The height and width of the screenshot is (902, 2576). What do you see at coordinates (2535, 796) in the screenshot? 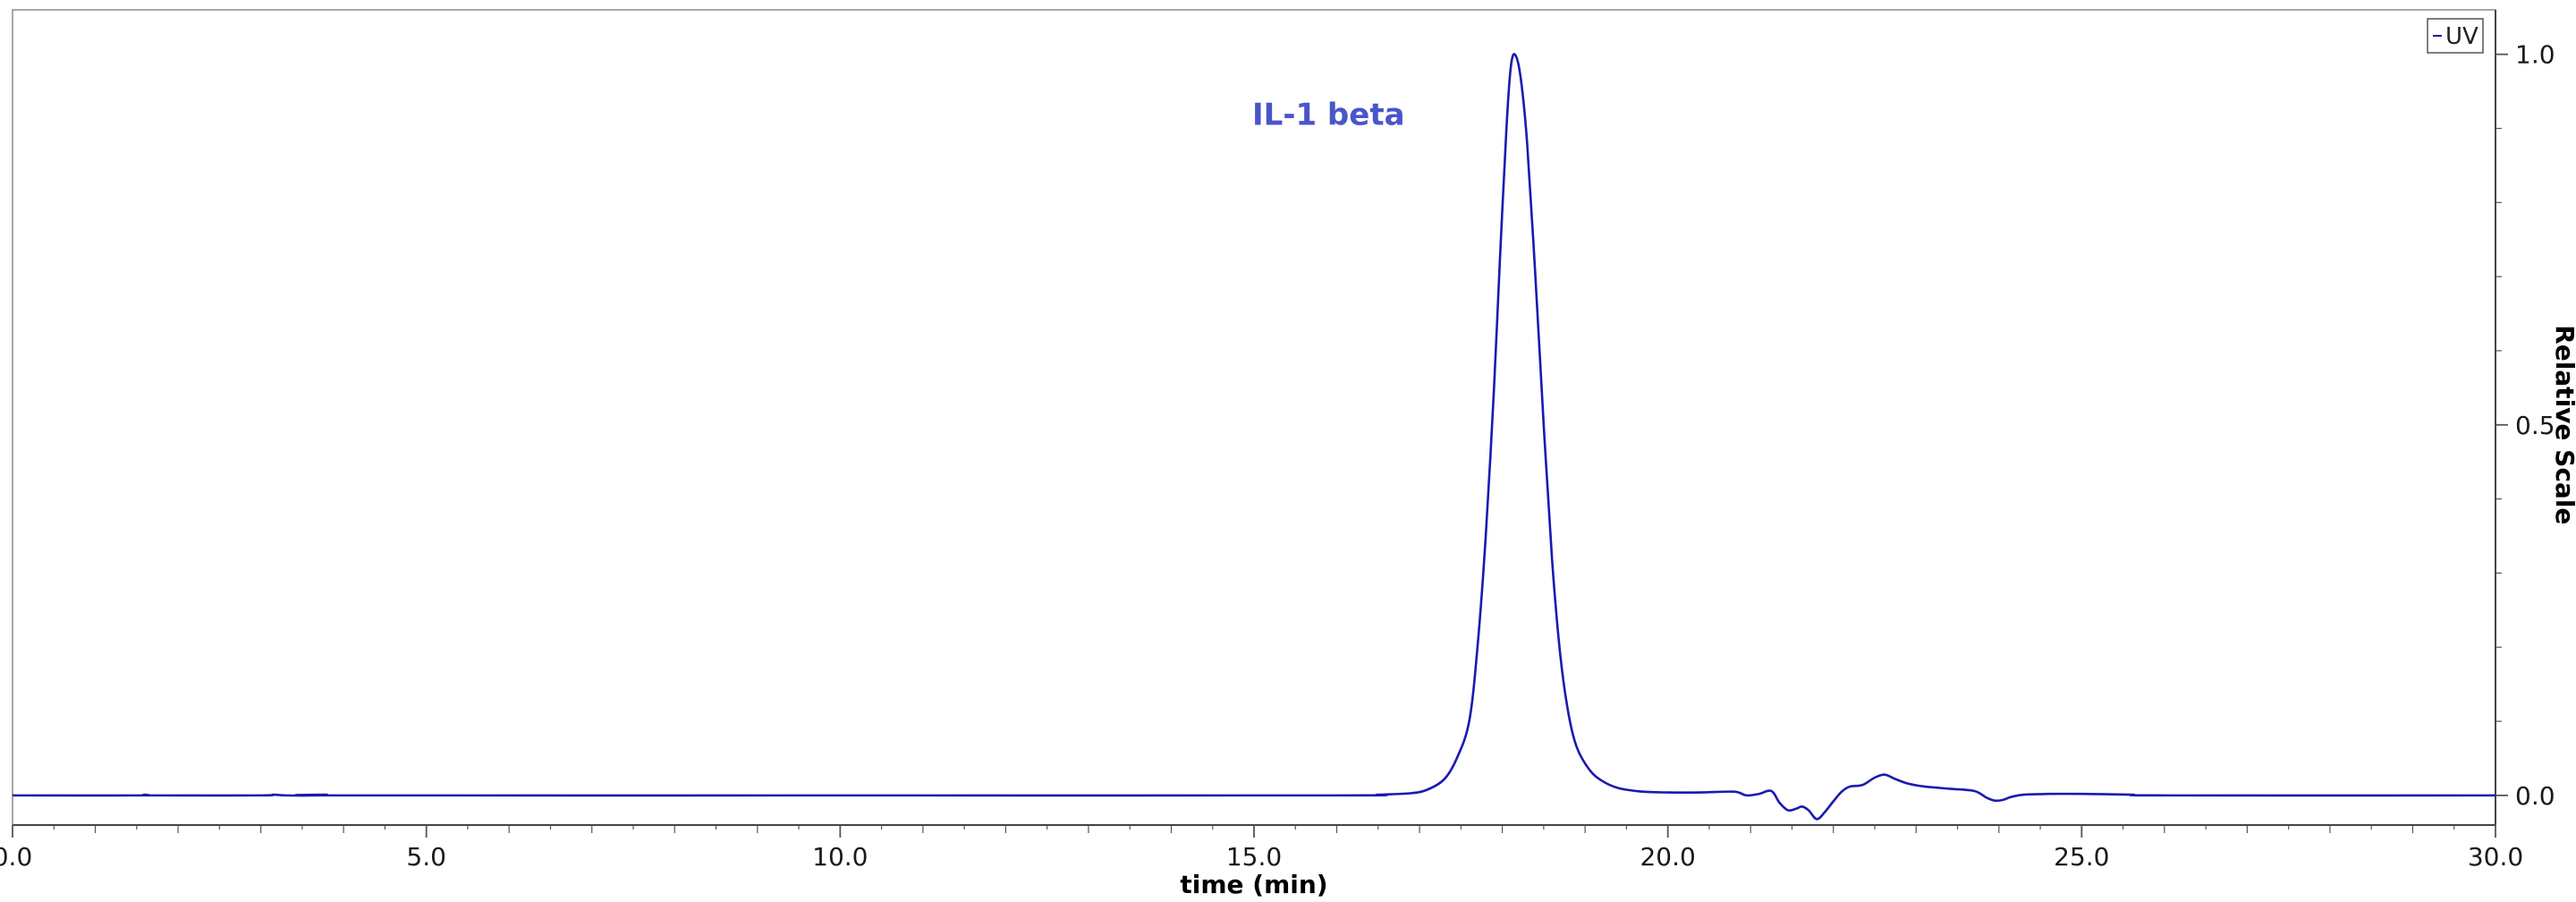
I see `y-tick-label: 0.0` at bounding box center [2535, 796].